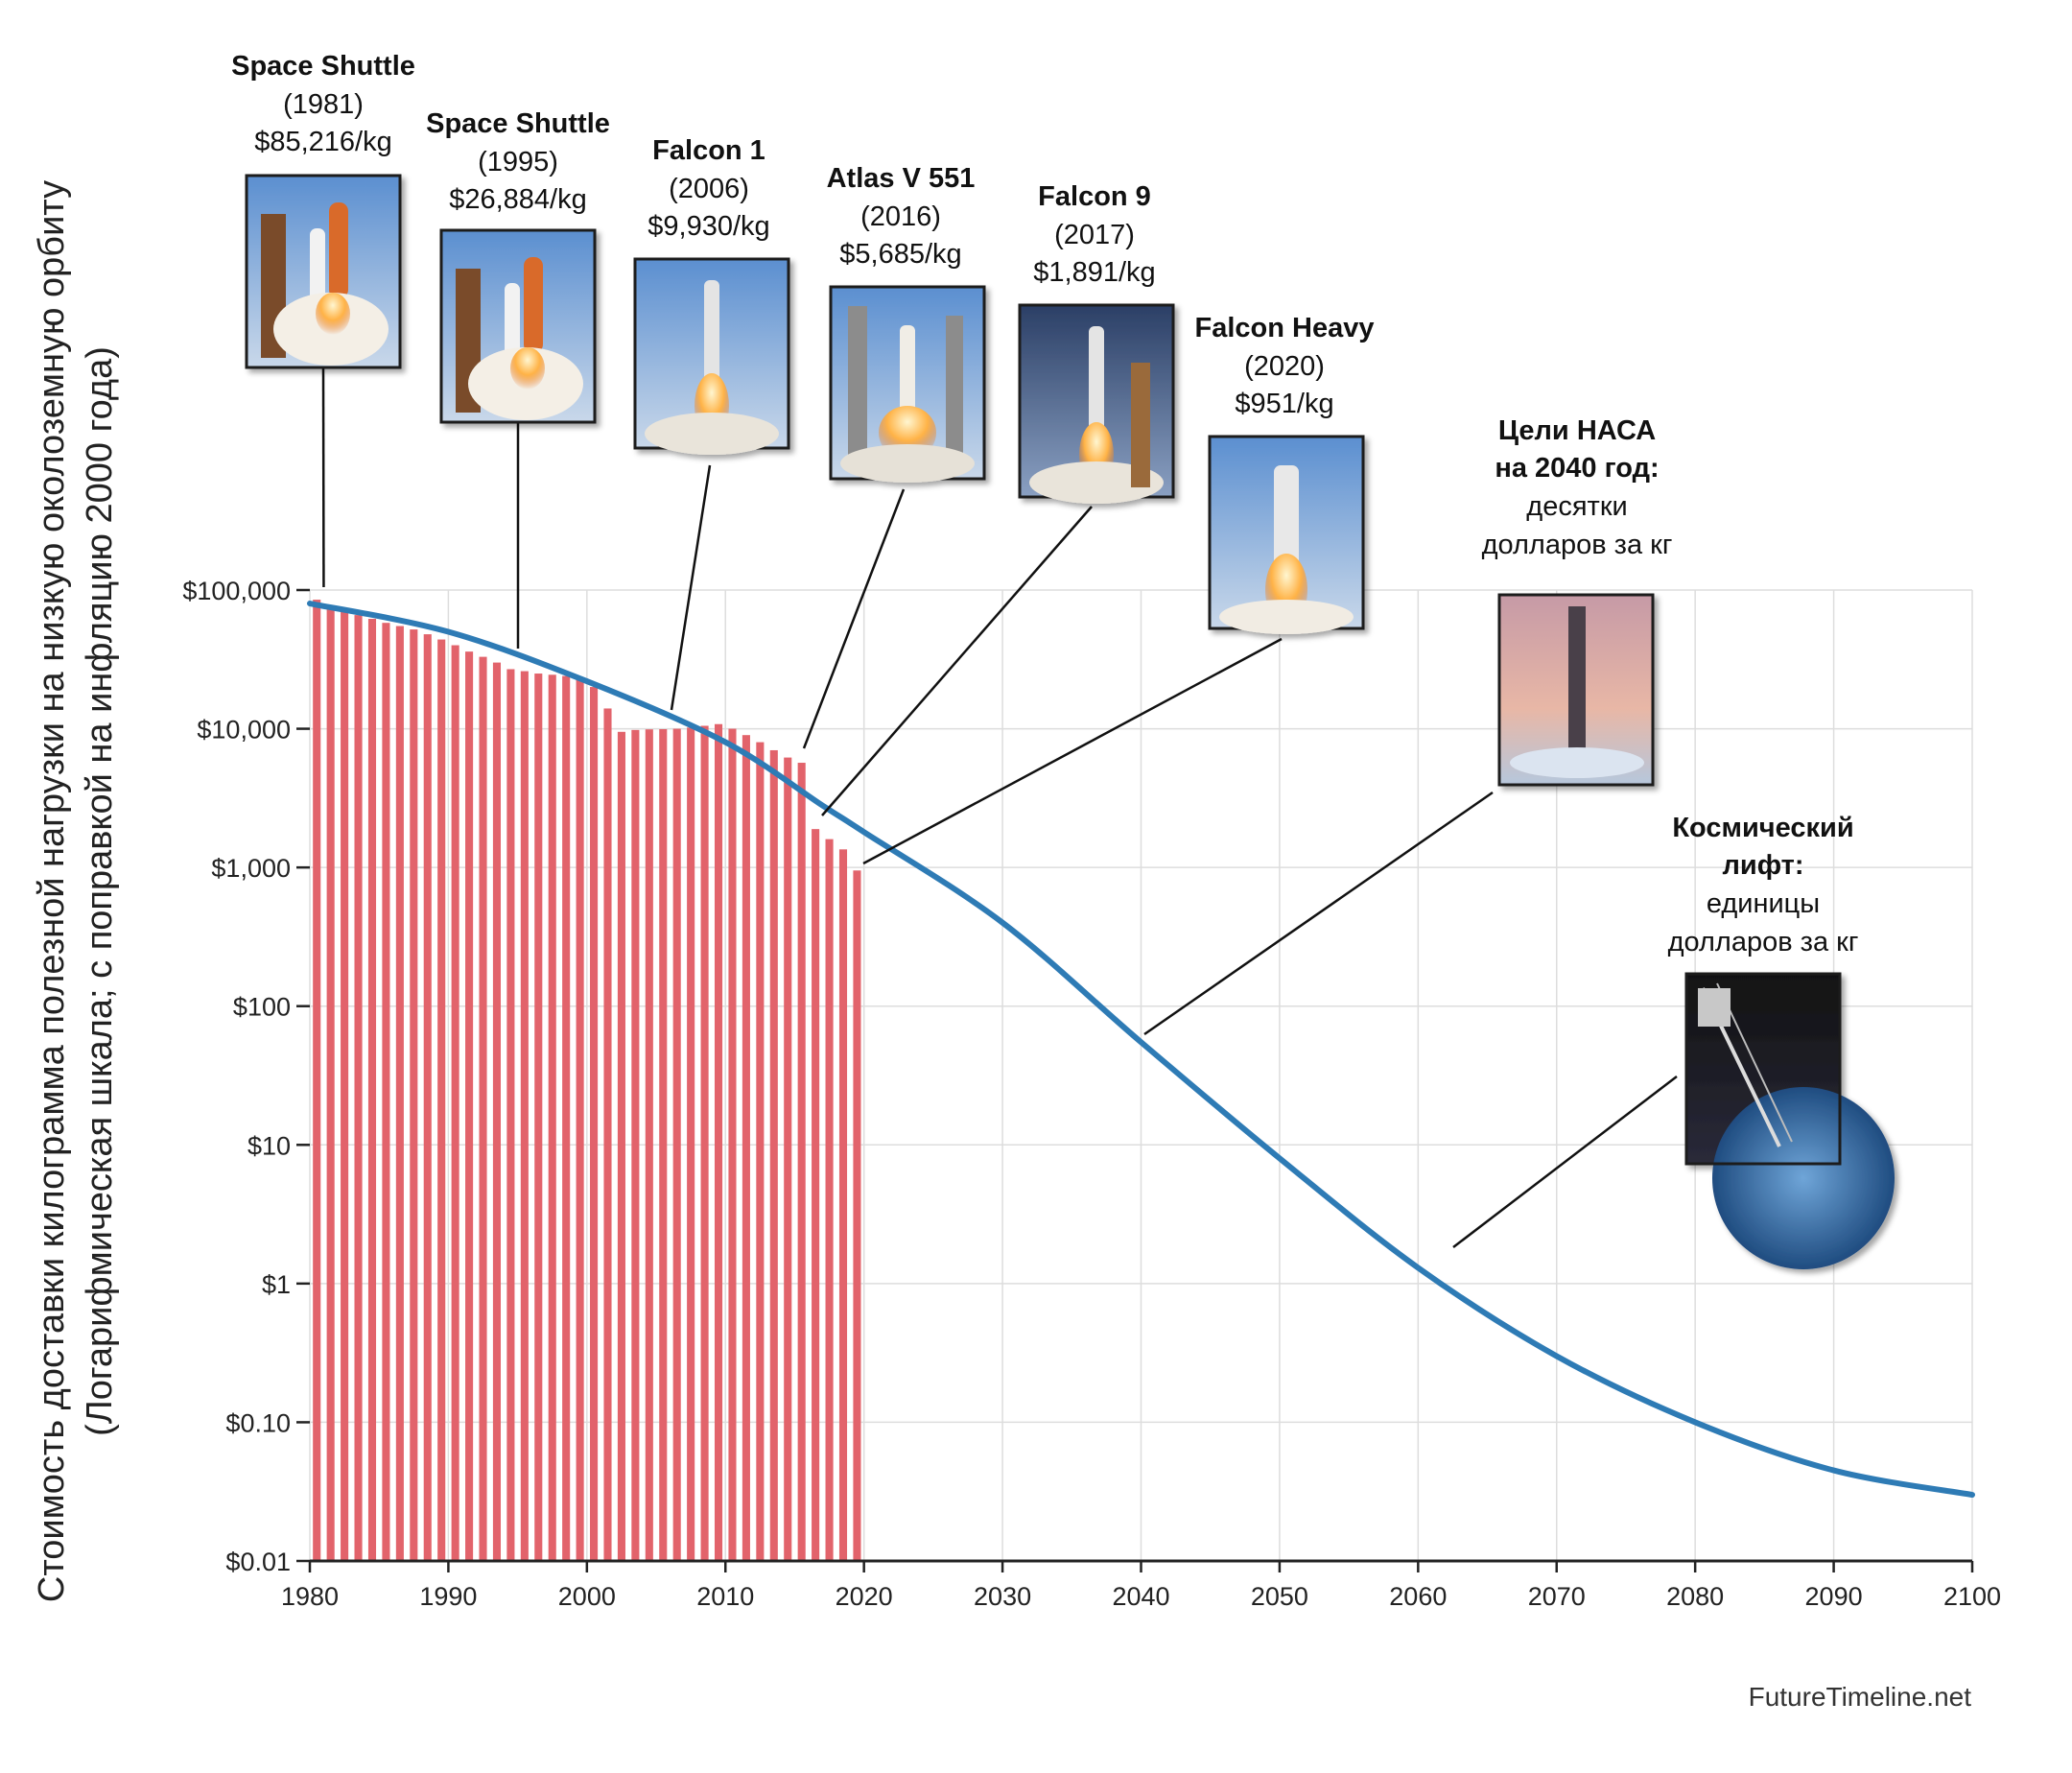 Image resolution: width=2072 pixels, height=1773 pixels. What do you see at coordinates (372, 1090) in the screenshot?
I see `bar-1985` at bounding box center [372, 1090].